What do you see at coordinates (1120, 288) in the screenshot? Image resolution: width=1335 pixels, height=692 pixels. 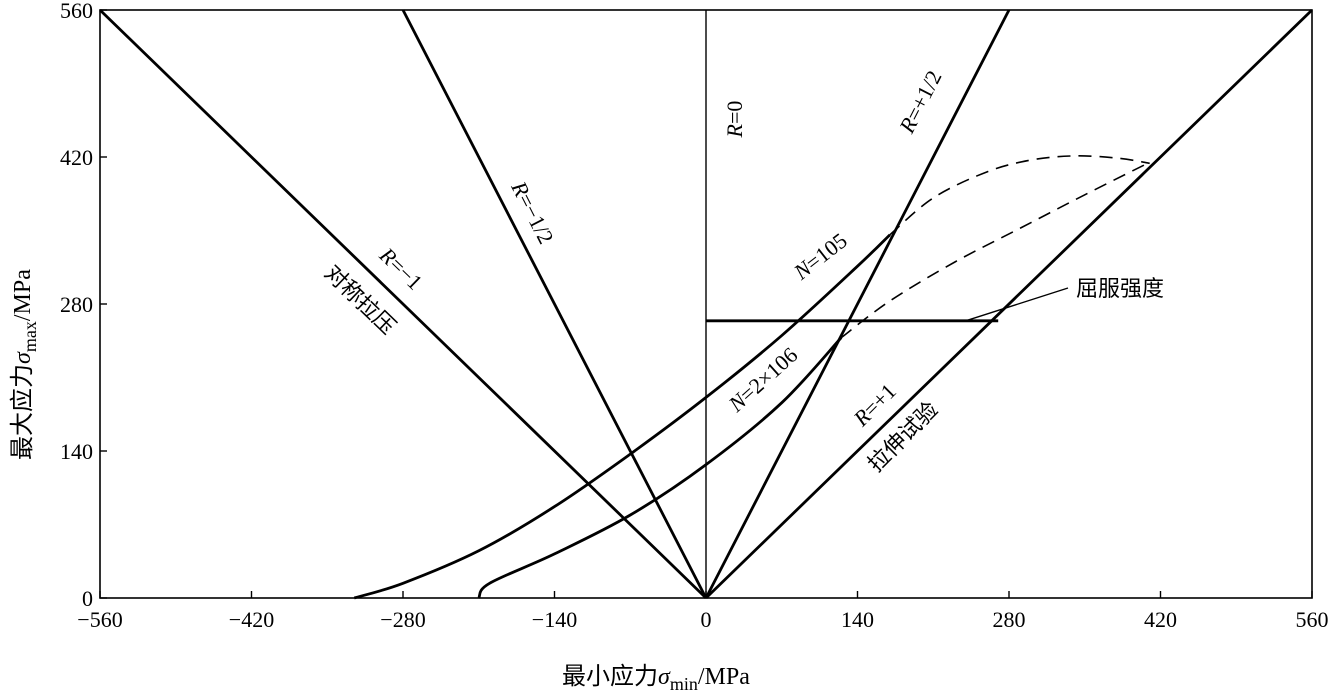 I see `label-yield-strength: 屈服强度` at bounding box center [1120, 288].